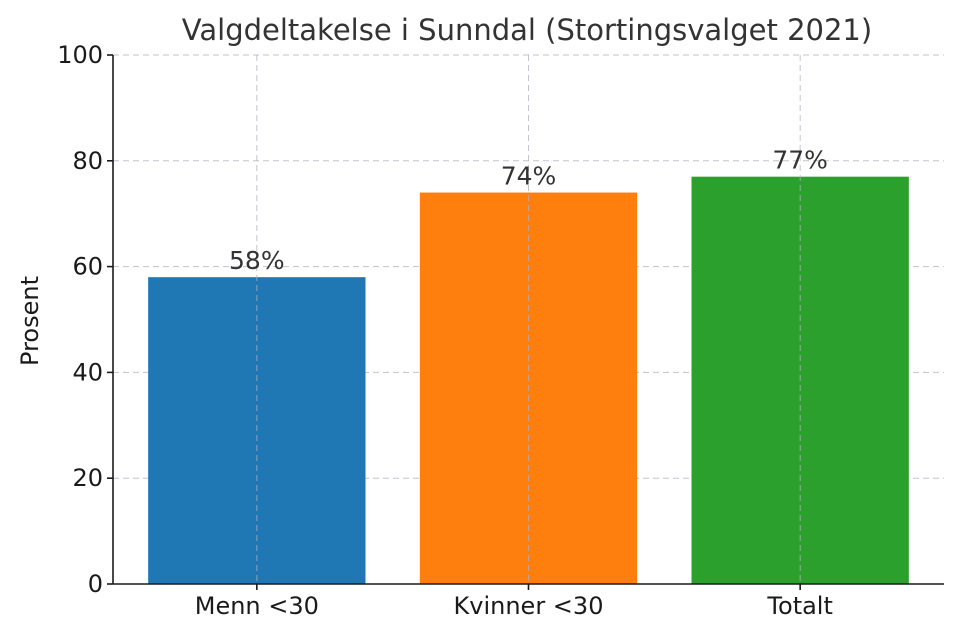 This screenshot has height=634, width=960. Describe the element at coordinates (799, 606) in the screenshot. I see `x-tick-label: Totalt` at that location.